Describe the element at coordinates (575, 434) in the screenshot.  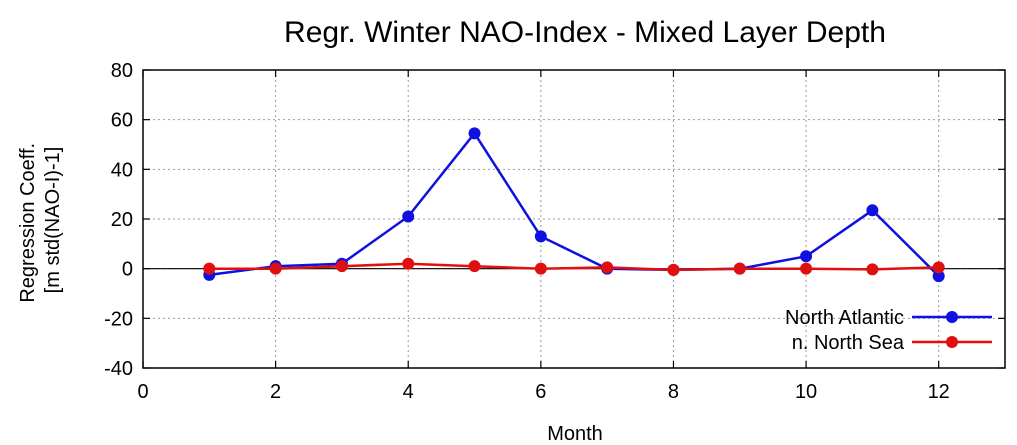
I see `x-axis-label: Month` at that location.